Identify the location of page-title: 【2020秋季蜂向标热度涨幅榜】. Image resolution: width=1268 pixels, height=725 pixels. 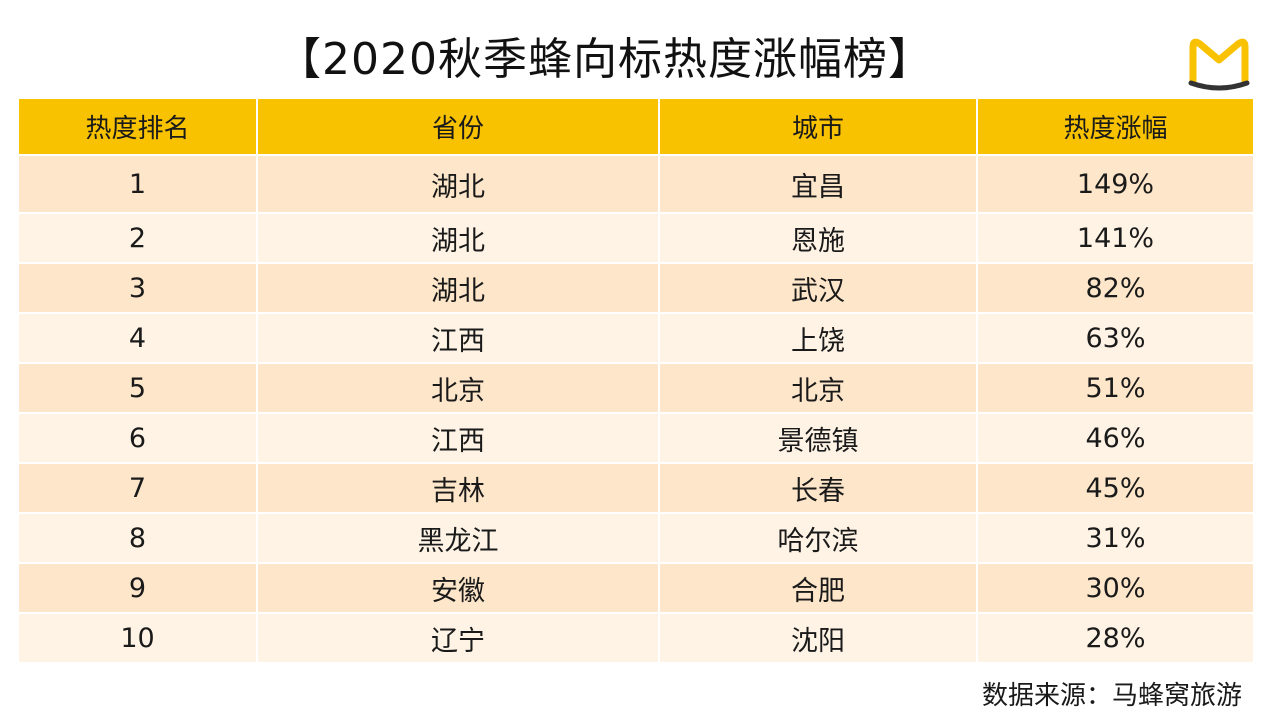
(605, 59).